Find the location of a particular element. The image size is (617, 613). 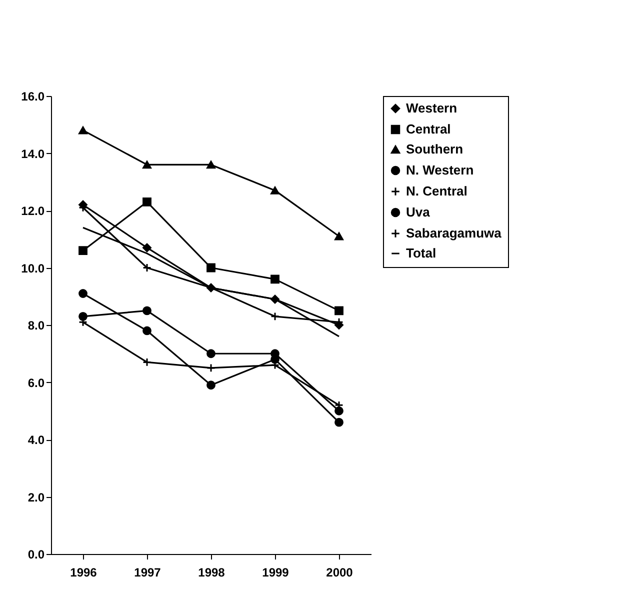

y-tick-label: 10.0 is located at coordinates (33, 268).